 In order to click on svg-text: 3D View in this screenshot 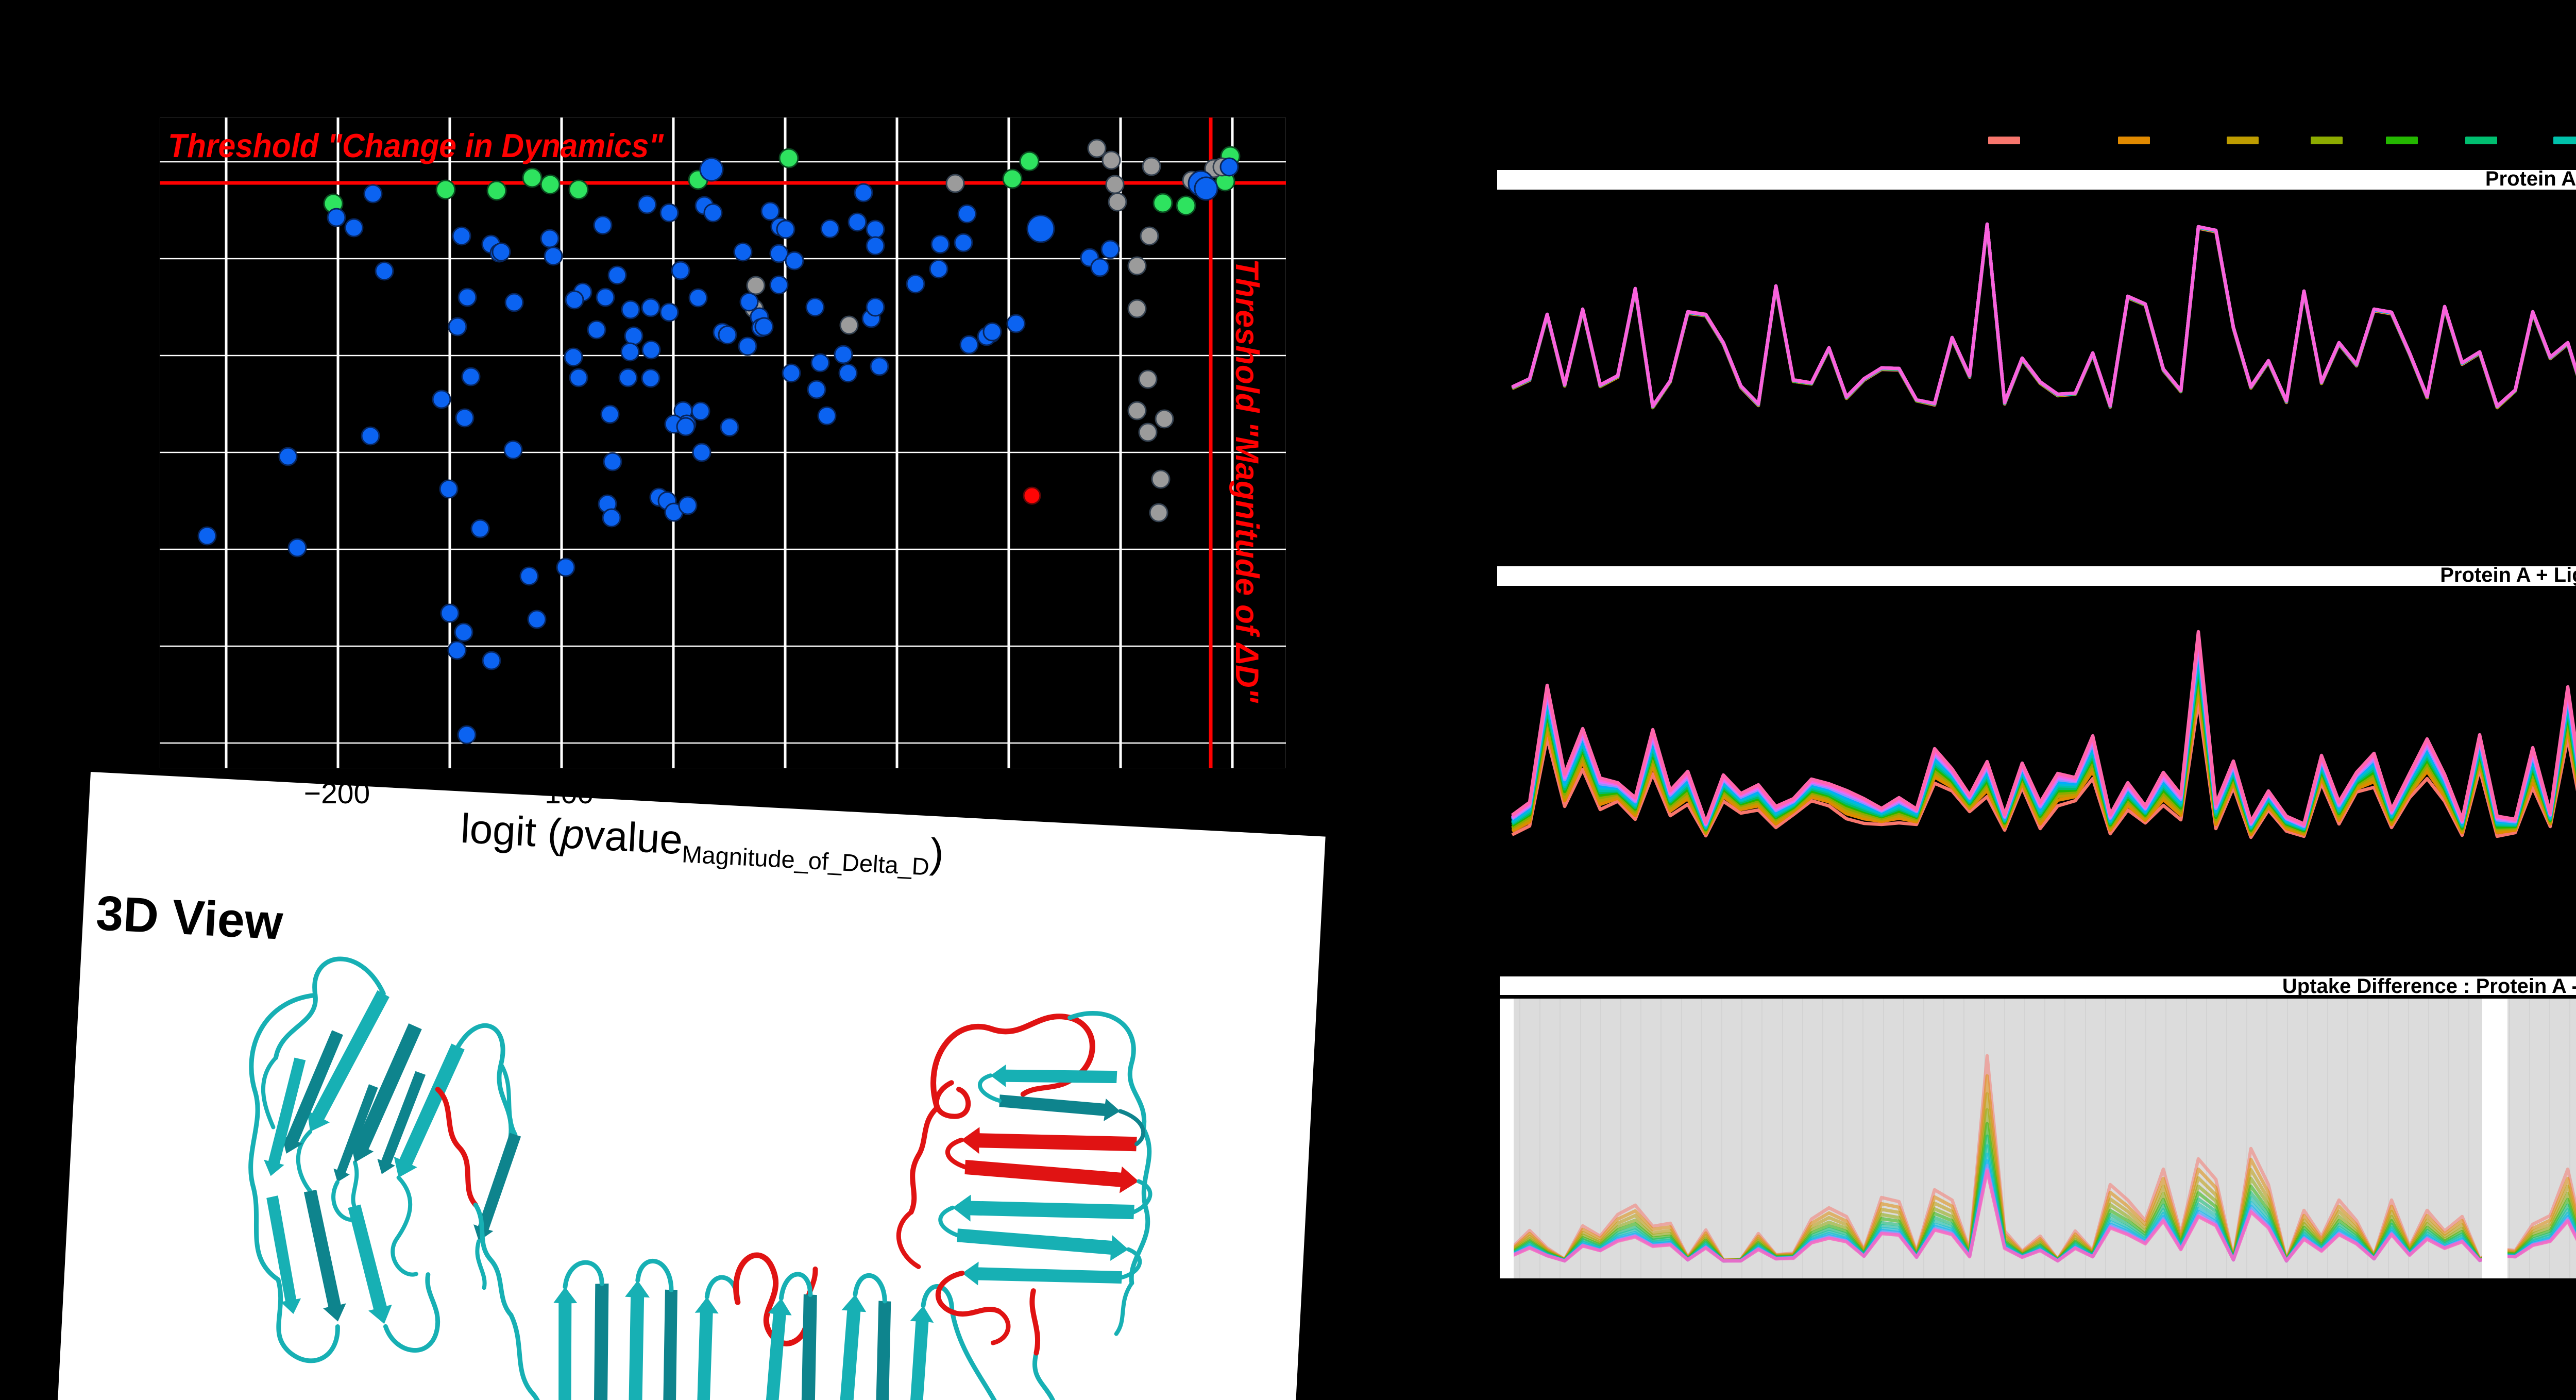, I will do `click(190, 918)`.